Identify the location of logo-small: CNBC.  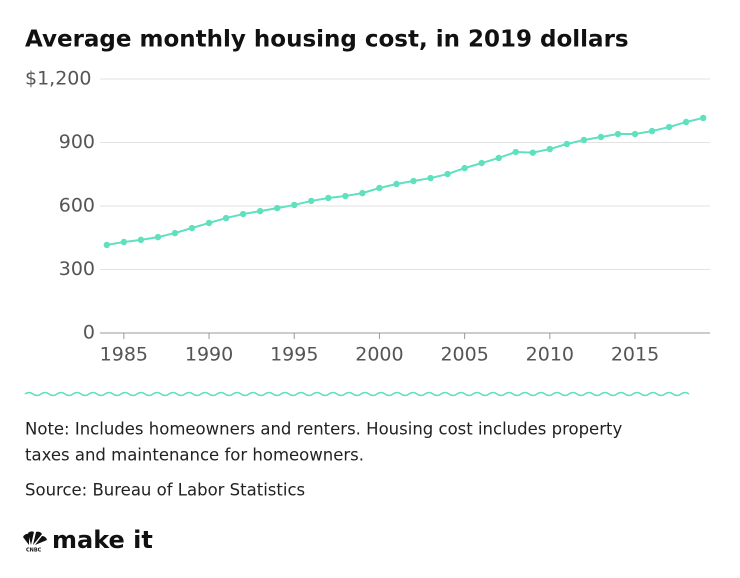
(34, 551).